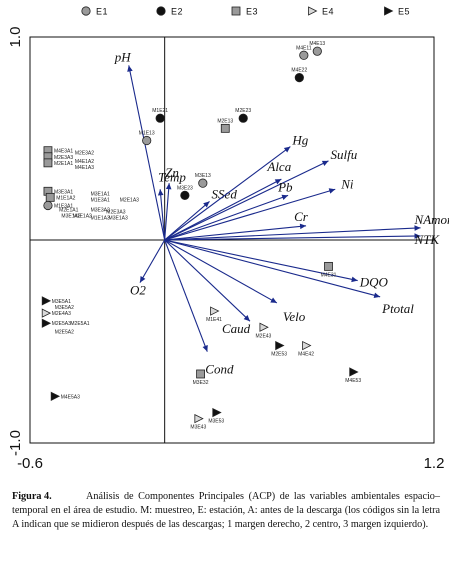 The image size is (449, 562). I want to click on legend-label: E4, so click(328, 12).